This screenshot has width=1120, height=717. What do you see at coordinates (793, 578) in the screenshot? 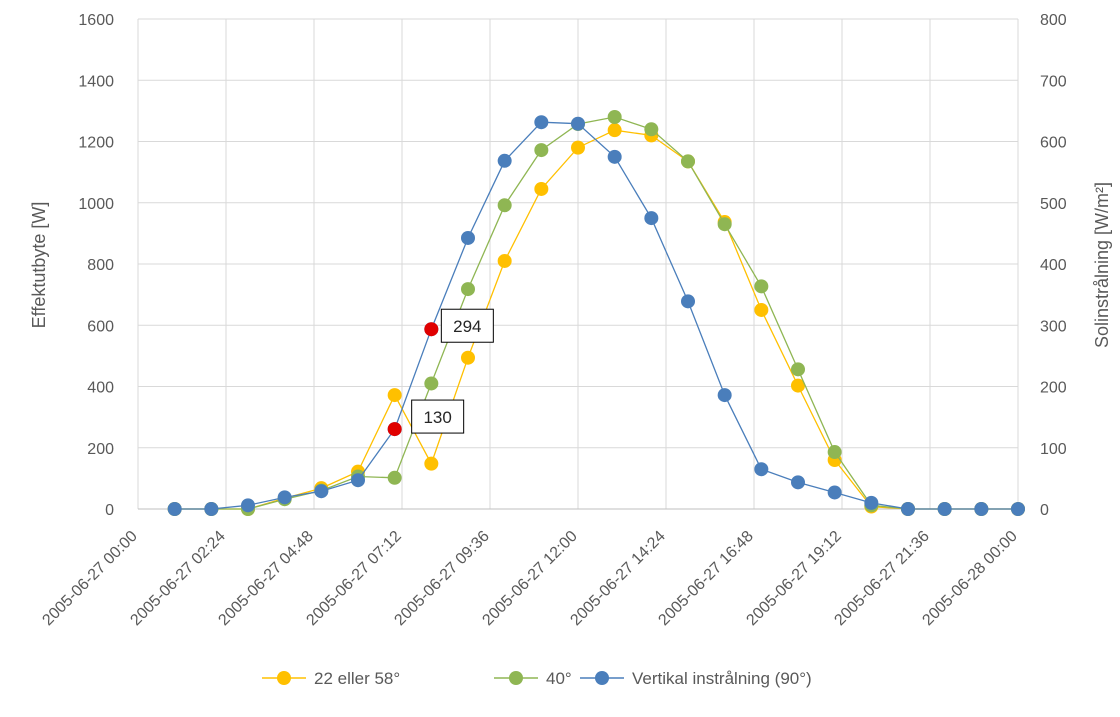
I see `x-tick-label: 2005-06-27 19:12` at bounding box center [793, 578].